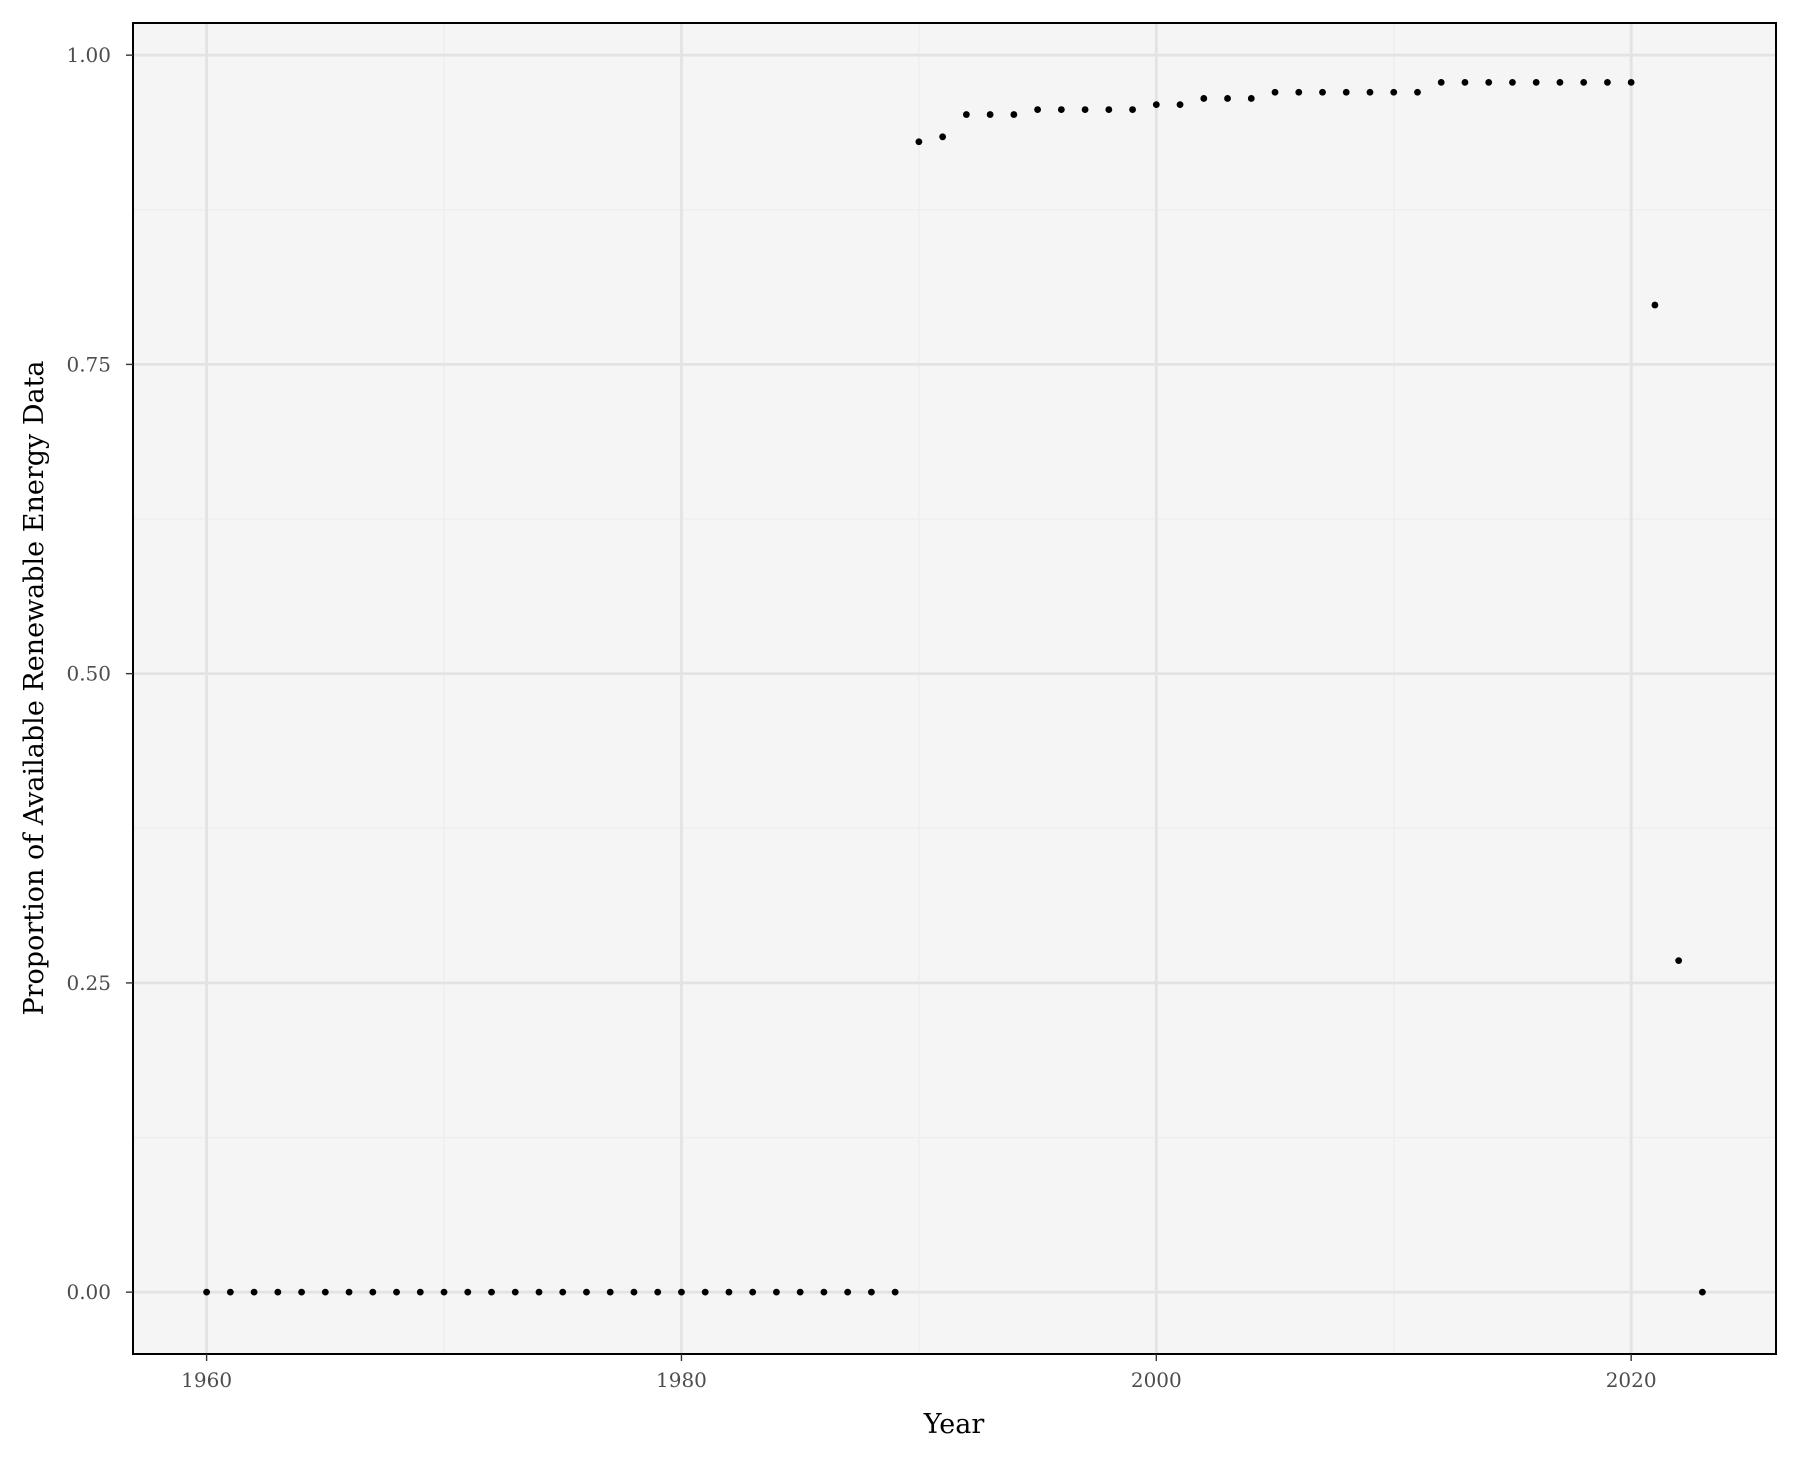  What do you see at coordinates (88, 55) in the screenshot?
I see `y-tick-label: 1.00` at bounding box center [88, 55].